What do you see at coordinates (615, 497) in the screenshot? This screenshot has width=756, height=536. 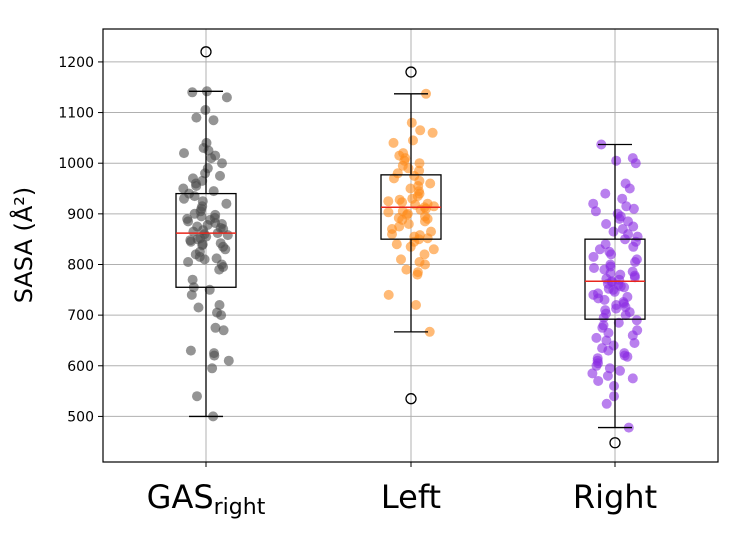 I see `x-tick-label: Right` at bounding box center [615, 497].